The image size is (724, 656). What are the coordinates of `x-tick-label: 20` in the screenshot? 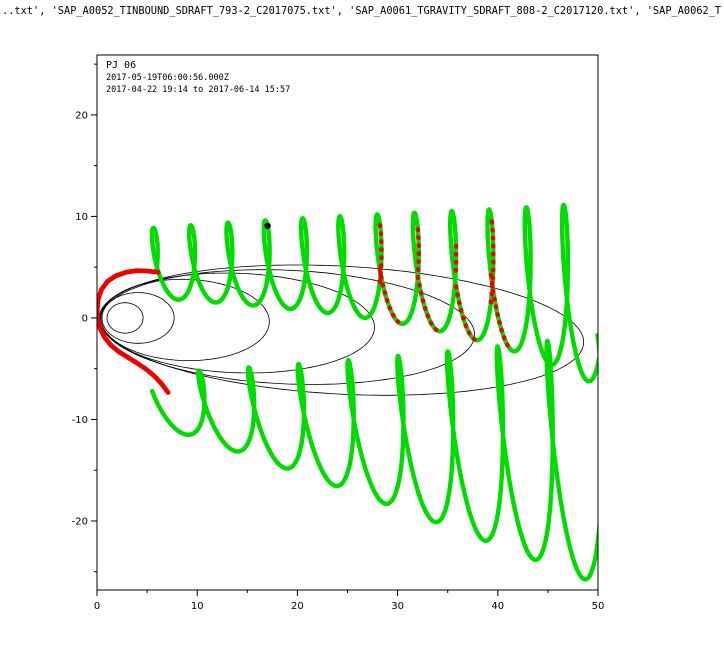 It's located at (297, 606).